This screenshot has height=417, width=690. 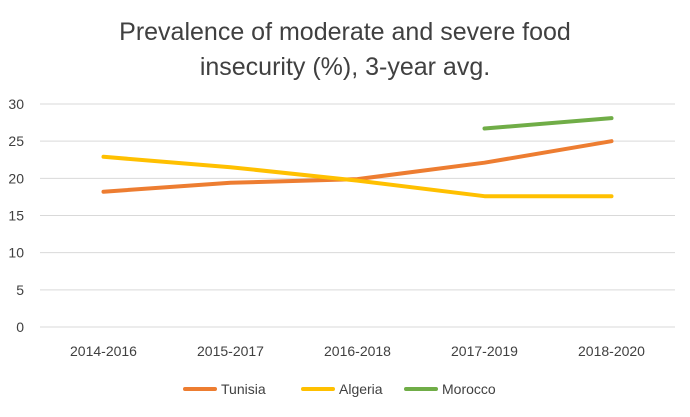 What do you see at coordinates (357, 176) in the screenshot?
I see `series-line-algeria` at bounding box center [357, 176].